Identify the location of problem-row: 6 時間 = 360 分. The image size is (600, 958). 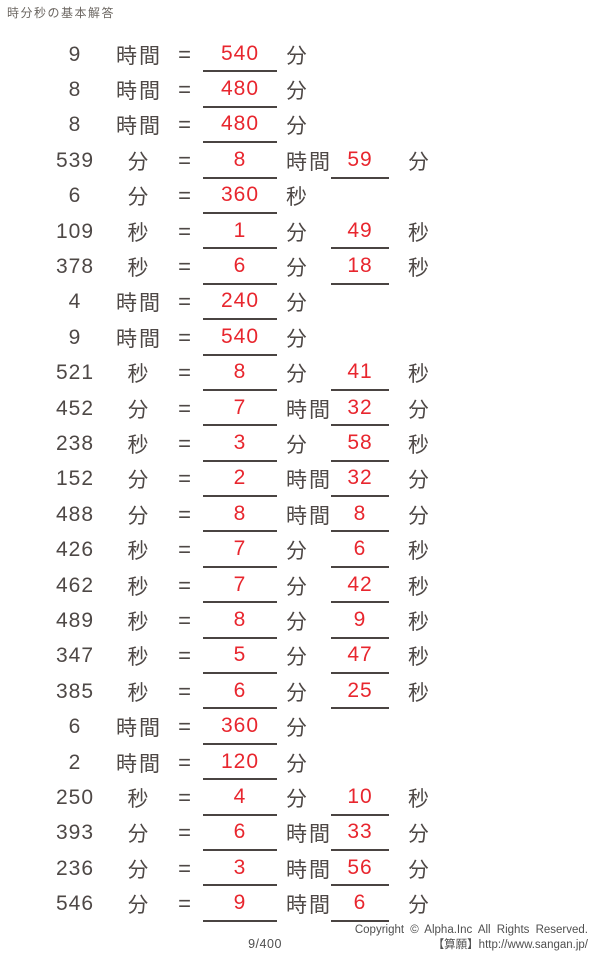
(300, 727).